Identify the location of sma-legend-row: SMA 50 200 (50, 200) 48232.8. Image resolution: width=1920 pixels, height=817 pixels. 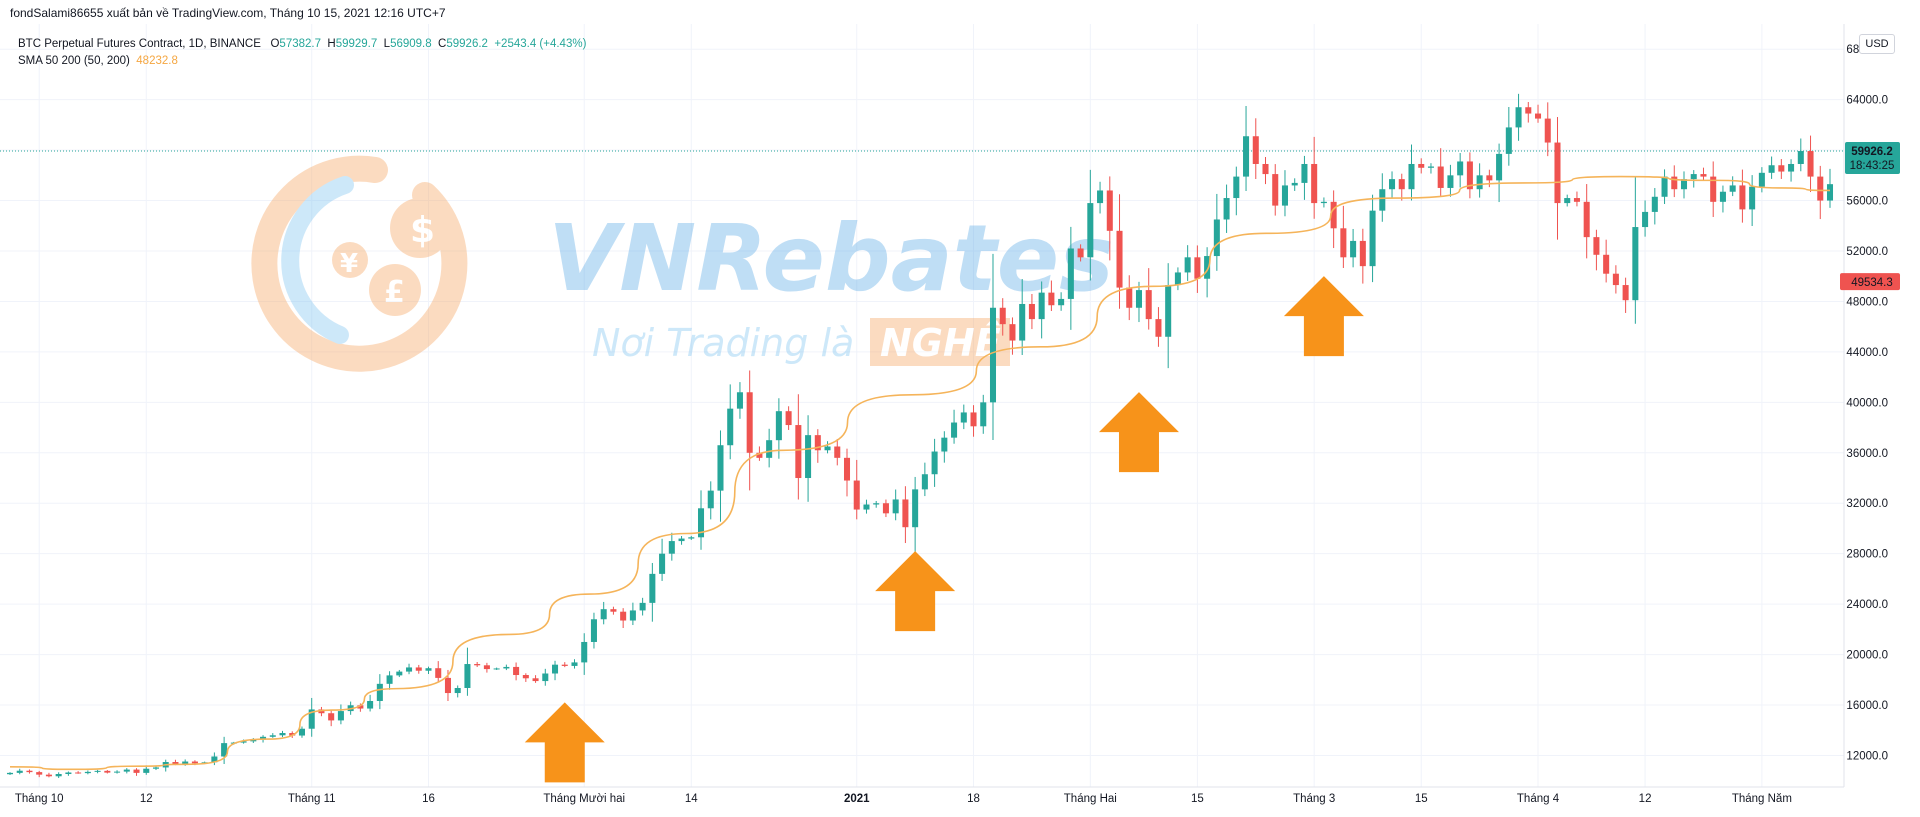
(302, 61).